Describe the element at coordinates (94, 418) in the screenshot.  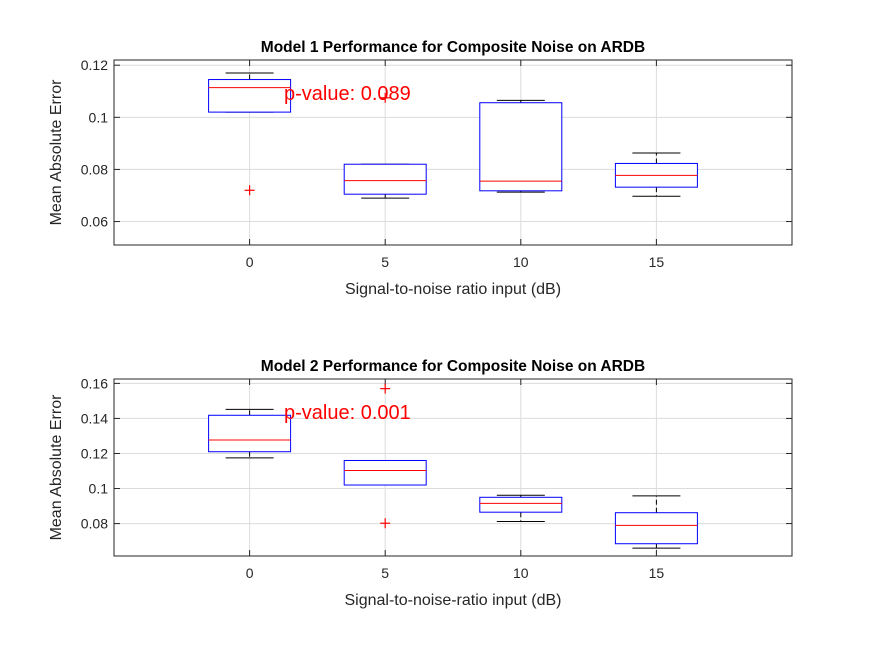
I see `y-tick-label: 0.14` at that location.